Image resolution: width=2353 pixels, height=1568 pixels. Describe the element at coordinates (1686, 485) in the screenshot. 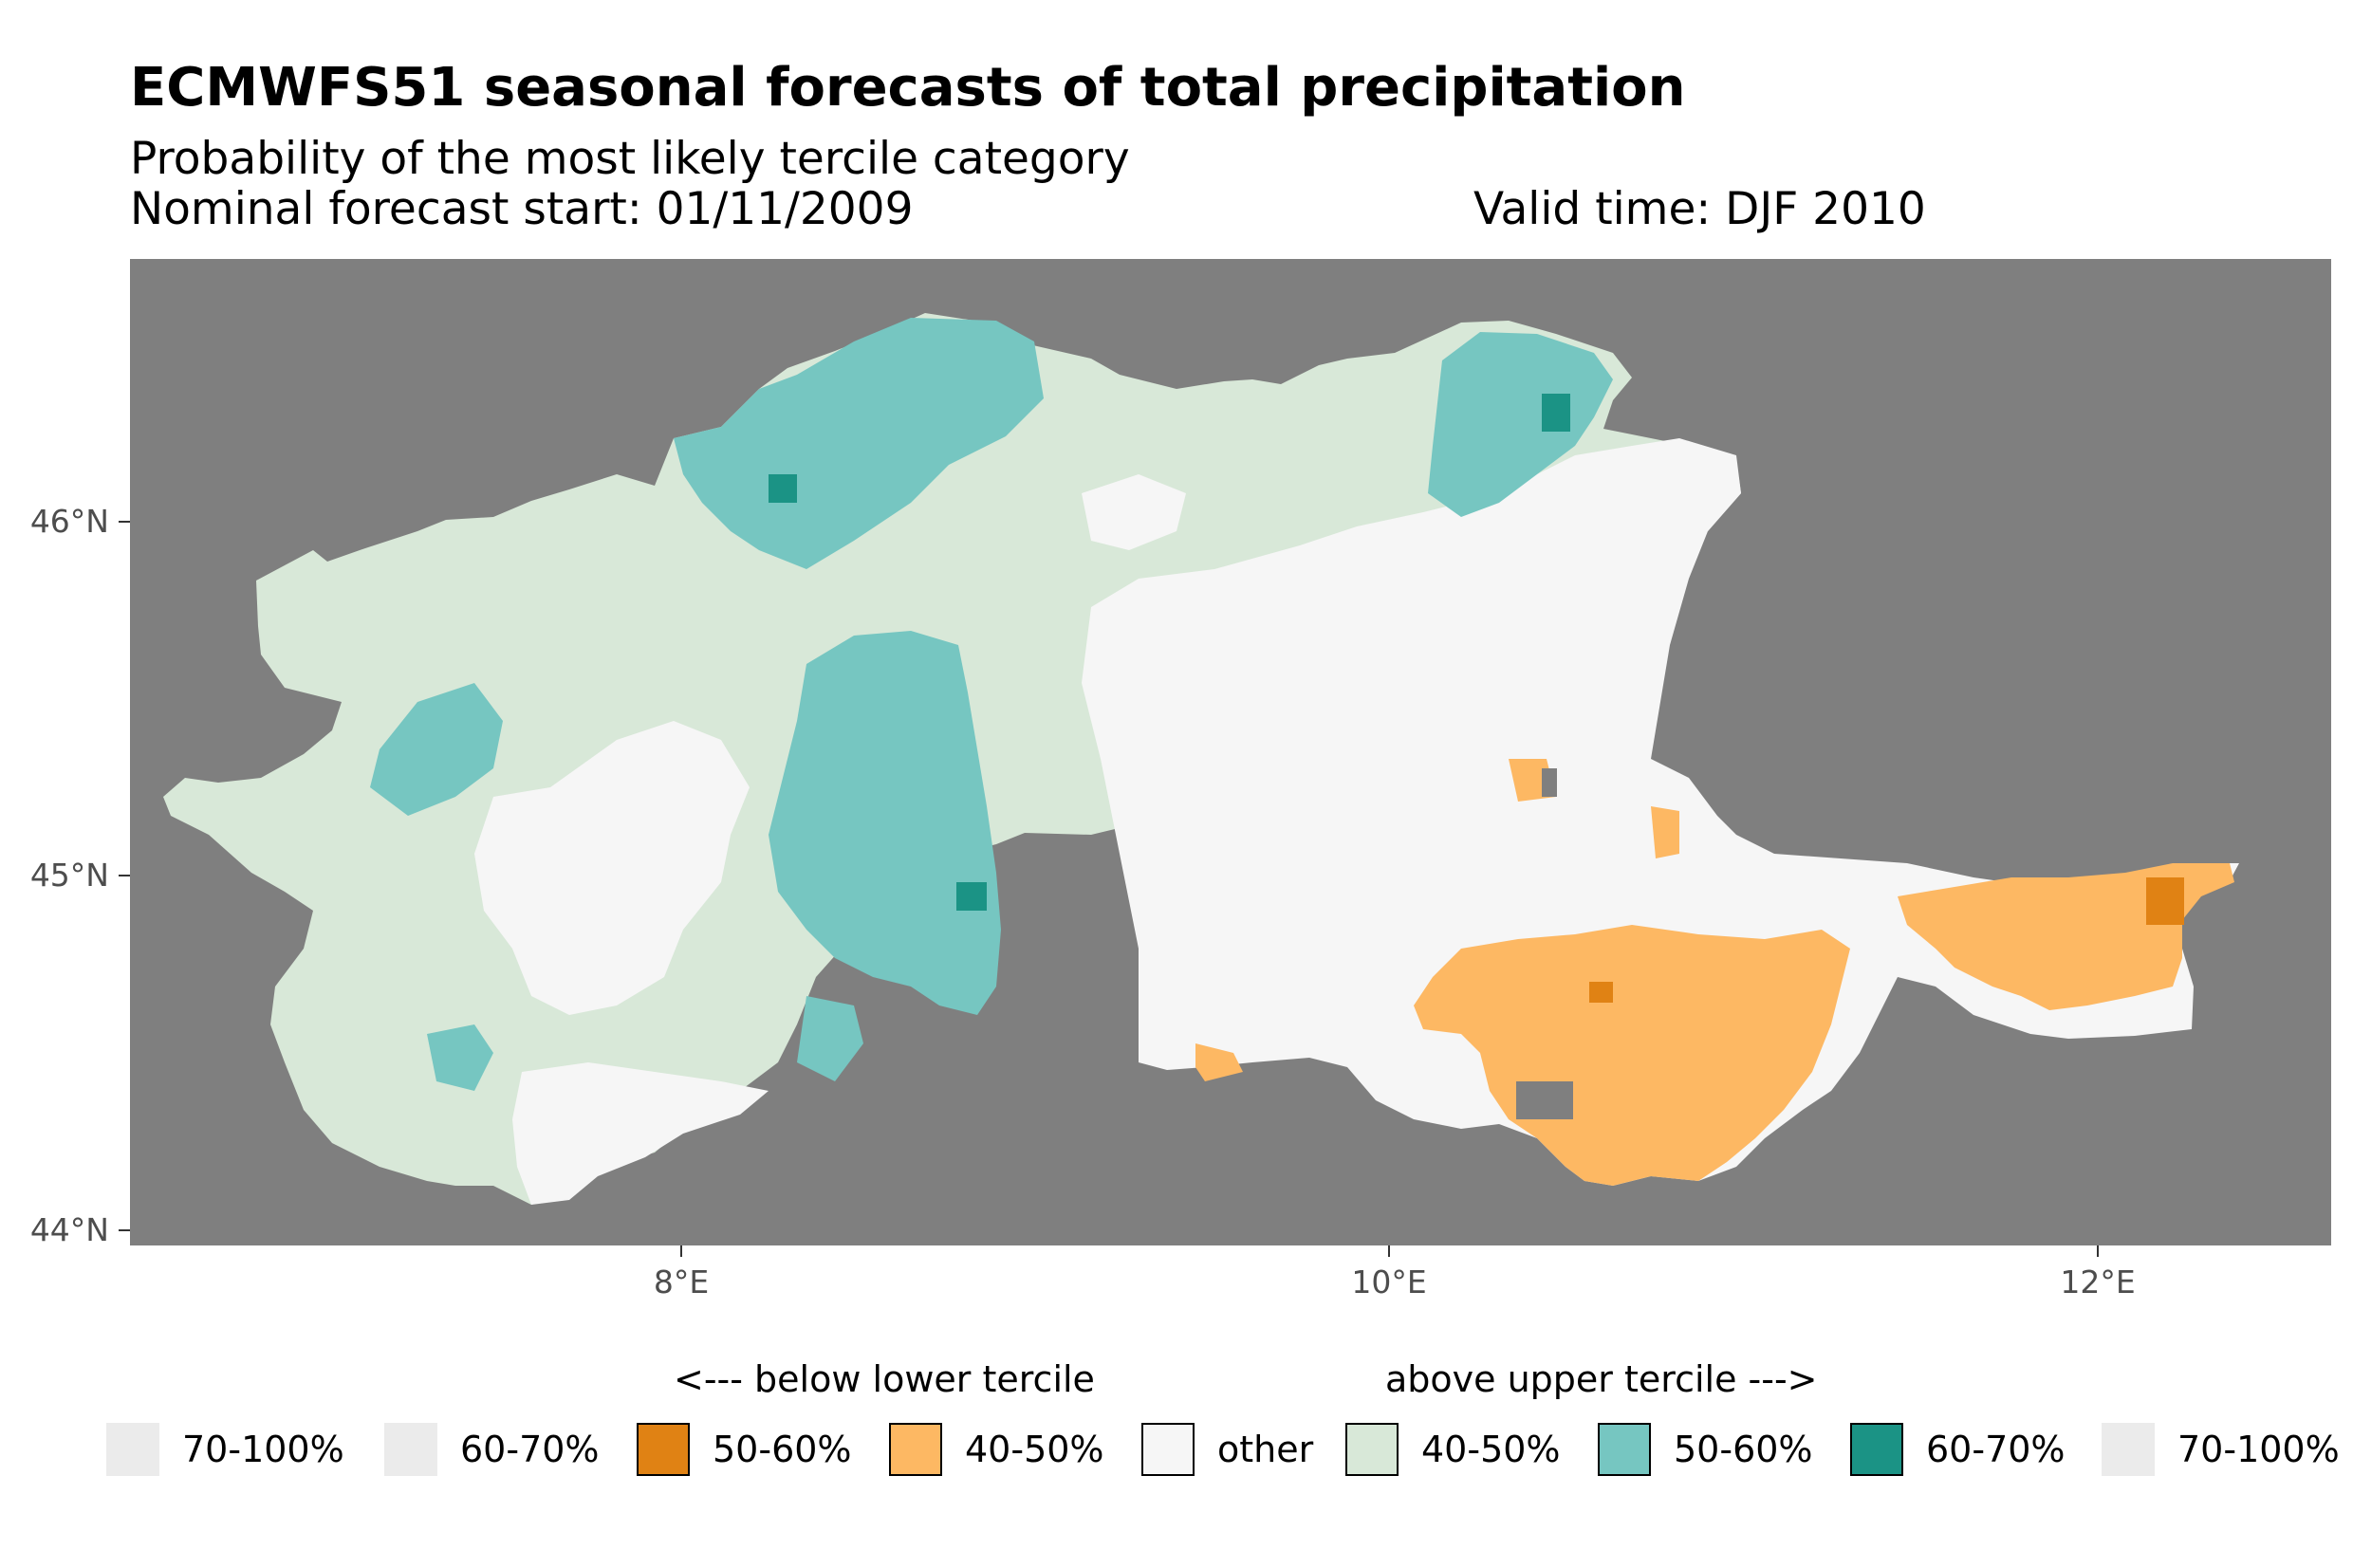

I see `region-other-northeast` at that location.